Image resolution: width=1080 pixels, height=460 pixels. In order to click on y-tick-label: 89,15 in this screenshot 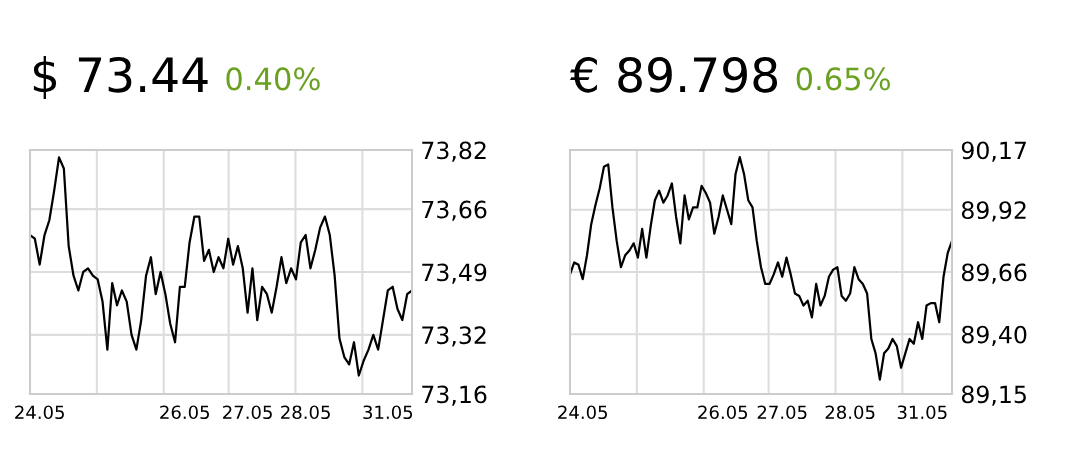, I will do `click(993, 395)`.